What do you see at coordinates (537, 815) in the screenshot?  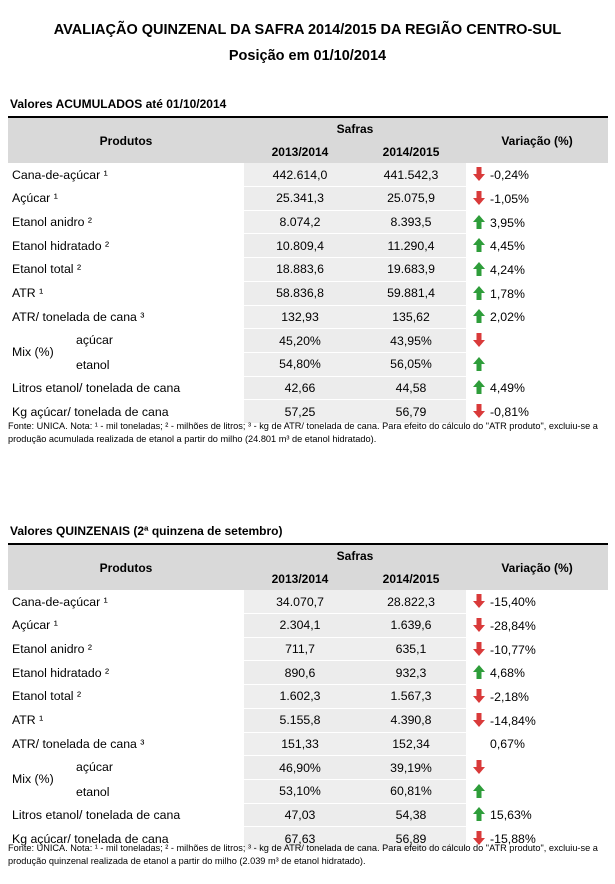 I see `variation-cell: 15,63%` at bounding box center [537, 815].